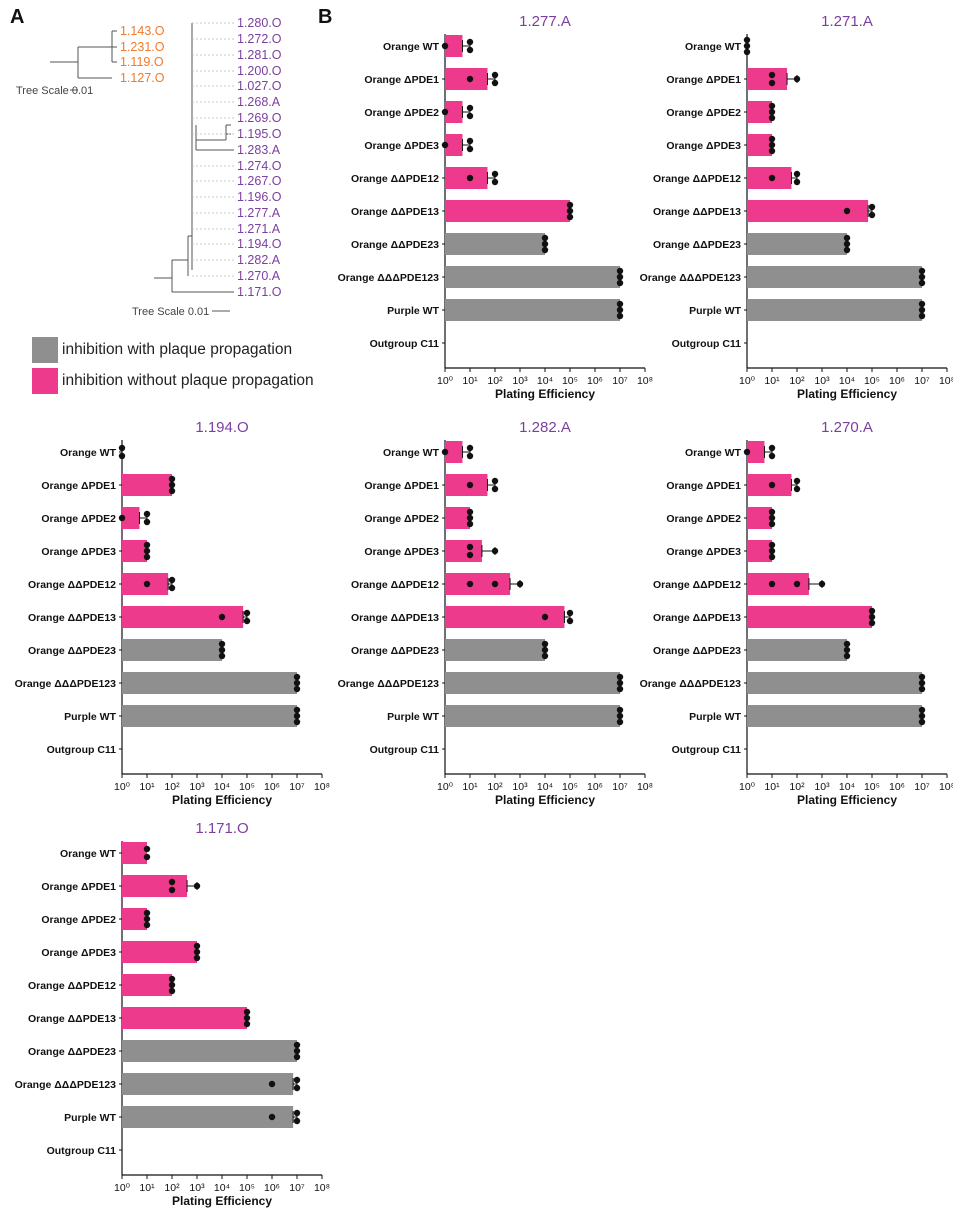 The image size is (953, 1213). What do you see at coordinates (72, 585) in the screenshot?
I see `category-label: Orange ΔΔPDE12` at bounding box center [72, 585].